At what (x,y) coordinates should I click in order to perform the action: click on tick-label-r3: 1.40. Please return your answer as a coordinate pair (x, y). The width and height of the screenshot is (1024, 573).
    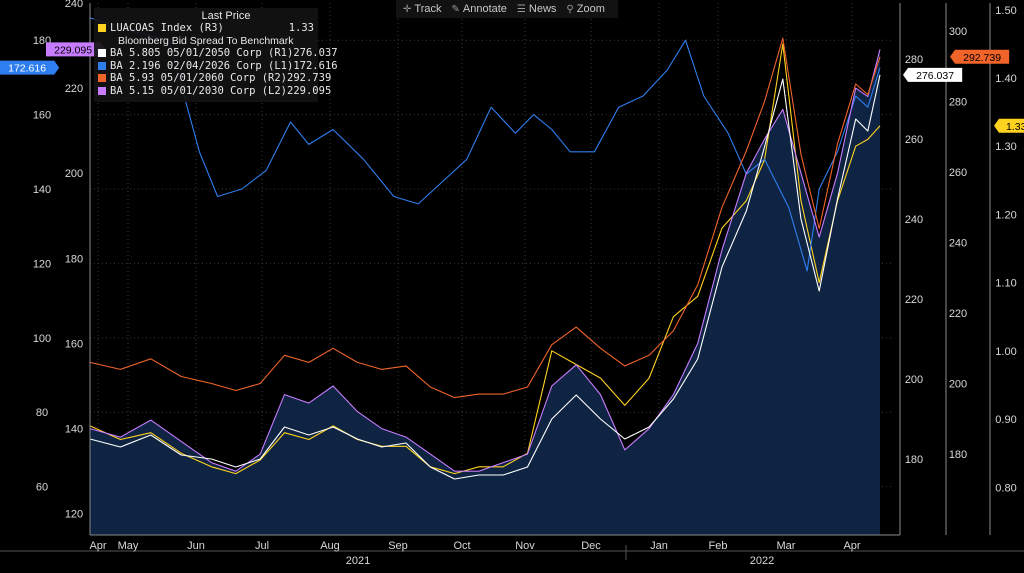
    Looking at the image, I should click on (1005, 79).